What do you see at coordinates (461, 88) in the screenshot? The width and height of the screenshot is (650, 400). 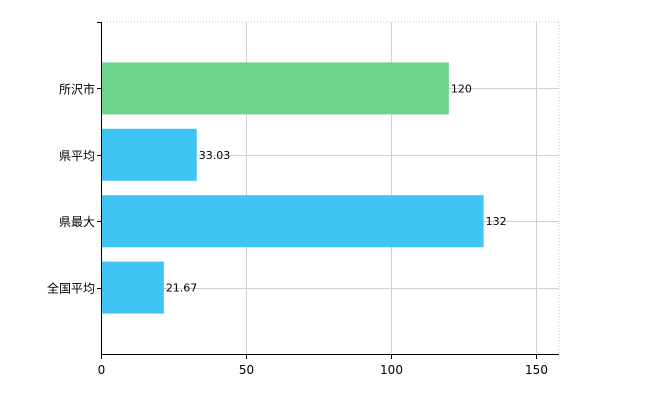 I see `data-label-0: 120` at bounding box center [461, 88].